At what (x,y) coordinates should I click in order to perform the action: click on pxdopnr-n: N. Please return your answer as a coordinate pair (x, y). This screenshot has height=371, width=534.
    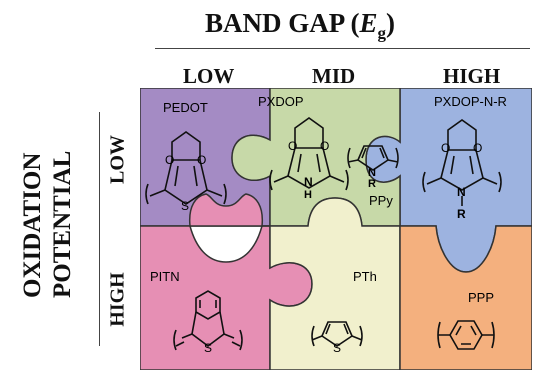
    Looking at the image, I should click on (461, 192).